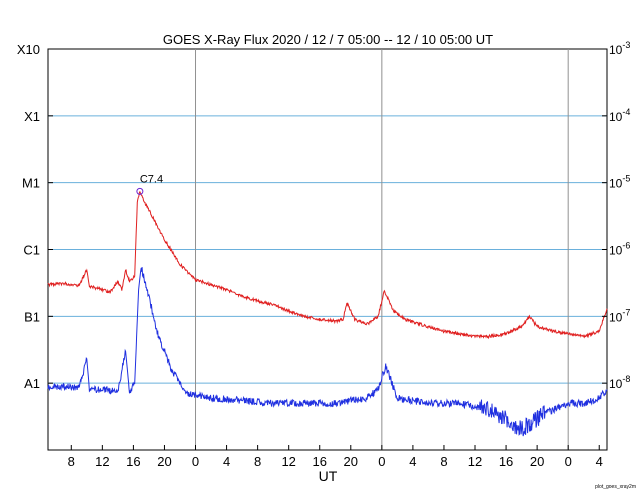 The height and width of the screenshot is (500, 640). I want to click on left-y-tick-labels: A1 B1 C1 M1 X1 X10, so click(28, 216).